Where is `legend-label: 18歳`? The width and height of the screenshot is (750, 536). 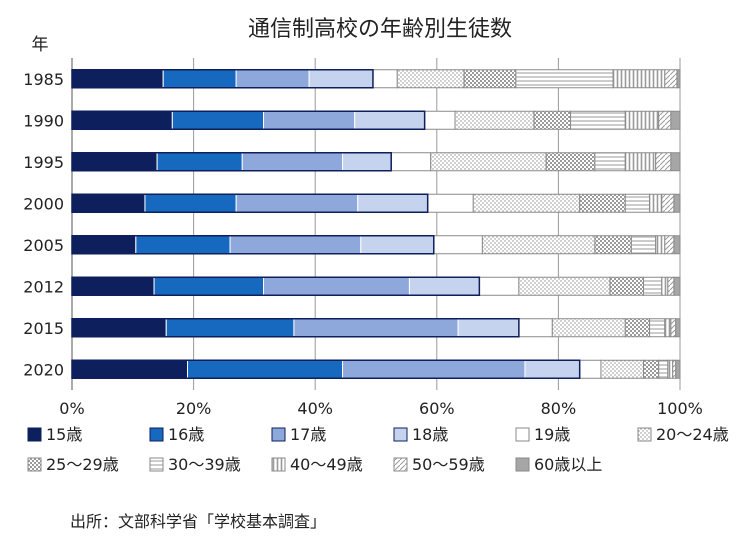 legend-label: 18歳 is located at coordinates (430, 434).